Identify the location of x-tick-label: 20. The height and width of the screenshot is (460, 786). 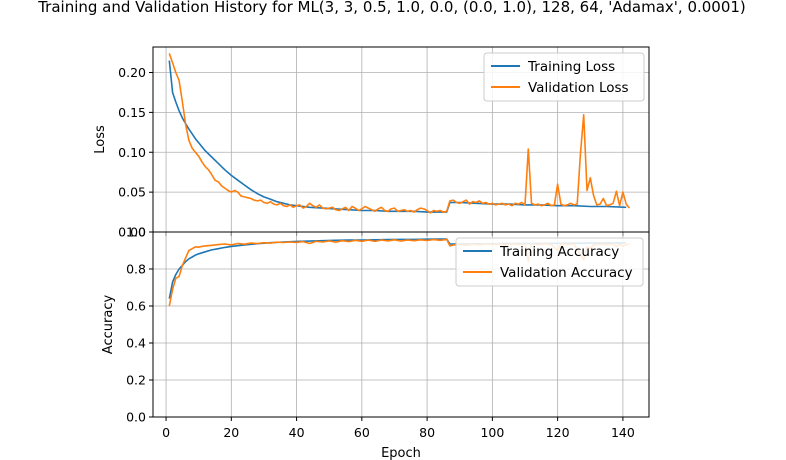
(231, 432).